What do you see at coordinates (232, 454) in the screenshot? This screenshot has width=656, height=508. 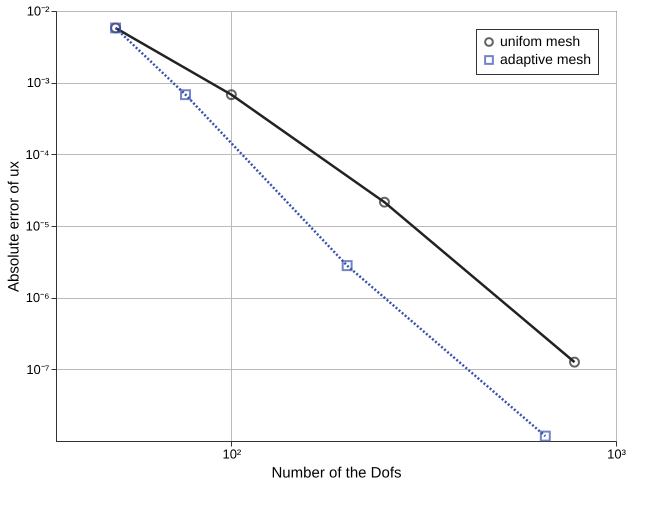 I see `x-tick-label: 10²` at bounding box center [232, 454].